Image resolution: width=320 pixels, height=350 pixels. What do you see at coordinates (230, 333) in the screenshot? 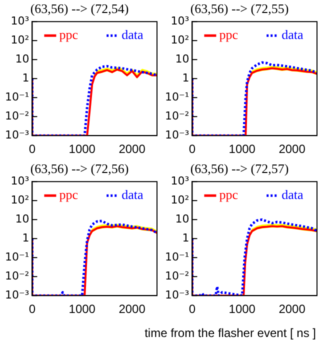
I see `x-axis-title: time from the flasher event [ ns ]` at bounding box center [230, 333].